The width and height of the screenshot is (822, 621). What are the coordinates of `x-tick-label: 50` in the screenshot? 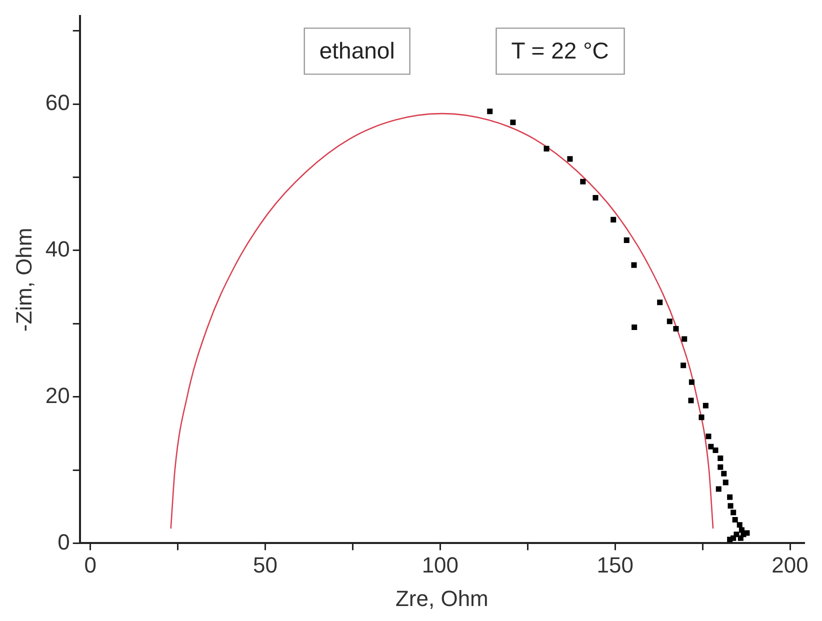 It's located at (265, 565).